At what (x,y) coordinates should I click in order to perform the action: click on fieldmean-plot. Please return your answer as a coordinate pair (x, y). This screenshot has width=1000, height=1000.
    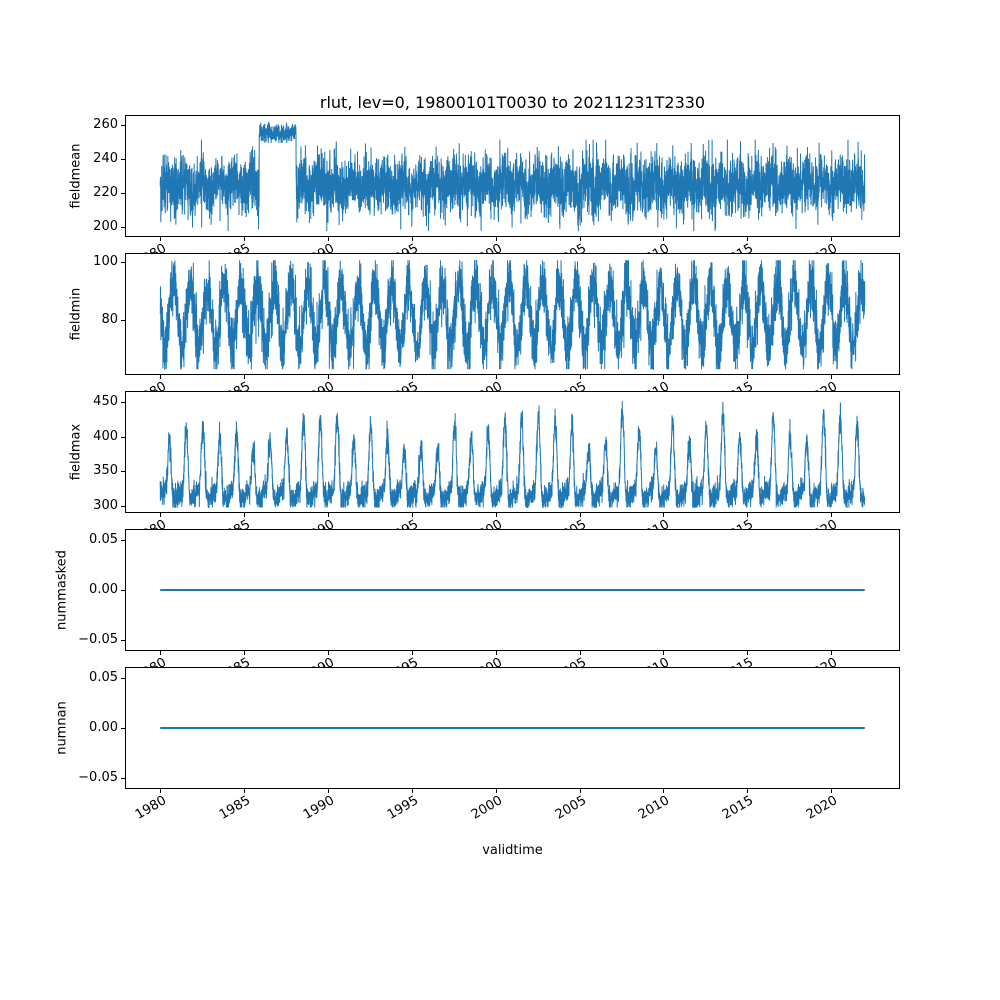
    Looking at the image, I should click on (512, 176).